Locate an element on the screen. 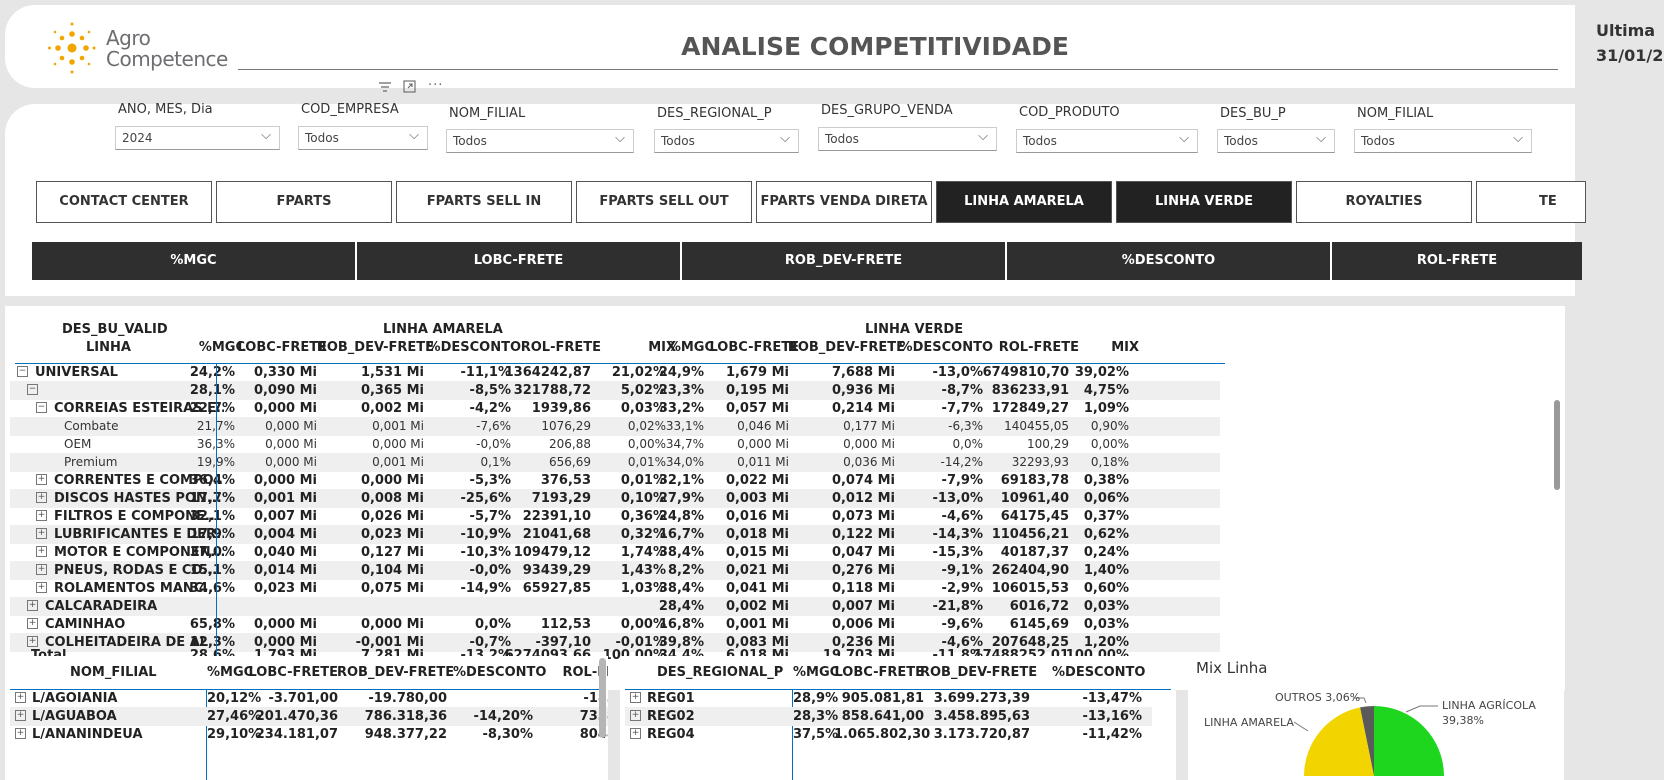 This screenshot has height=780, width=1664. column-header: DES_REGIONAL_P is located at coordinates (720, 672).